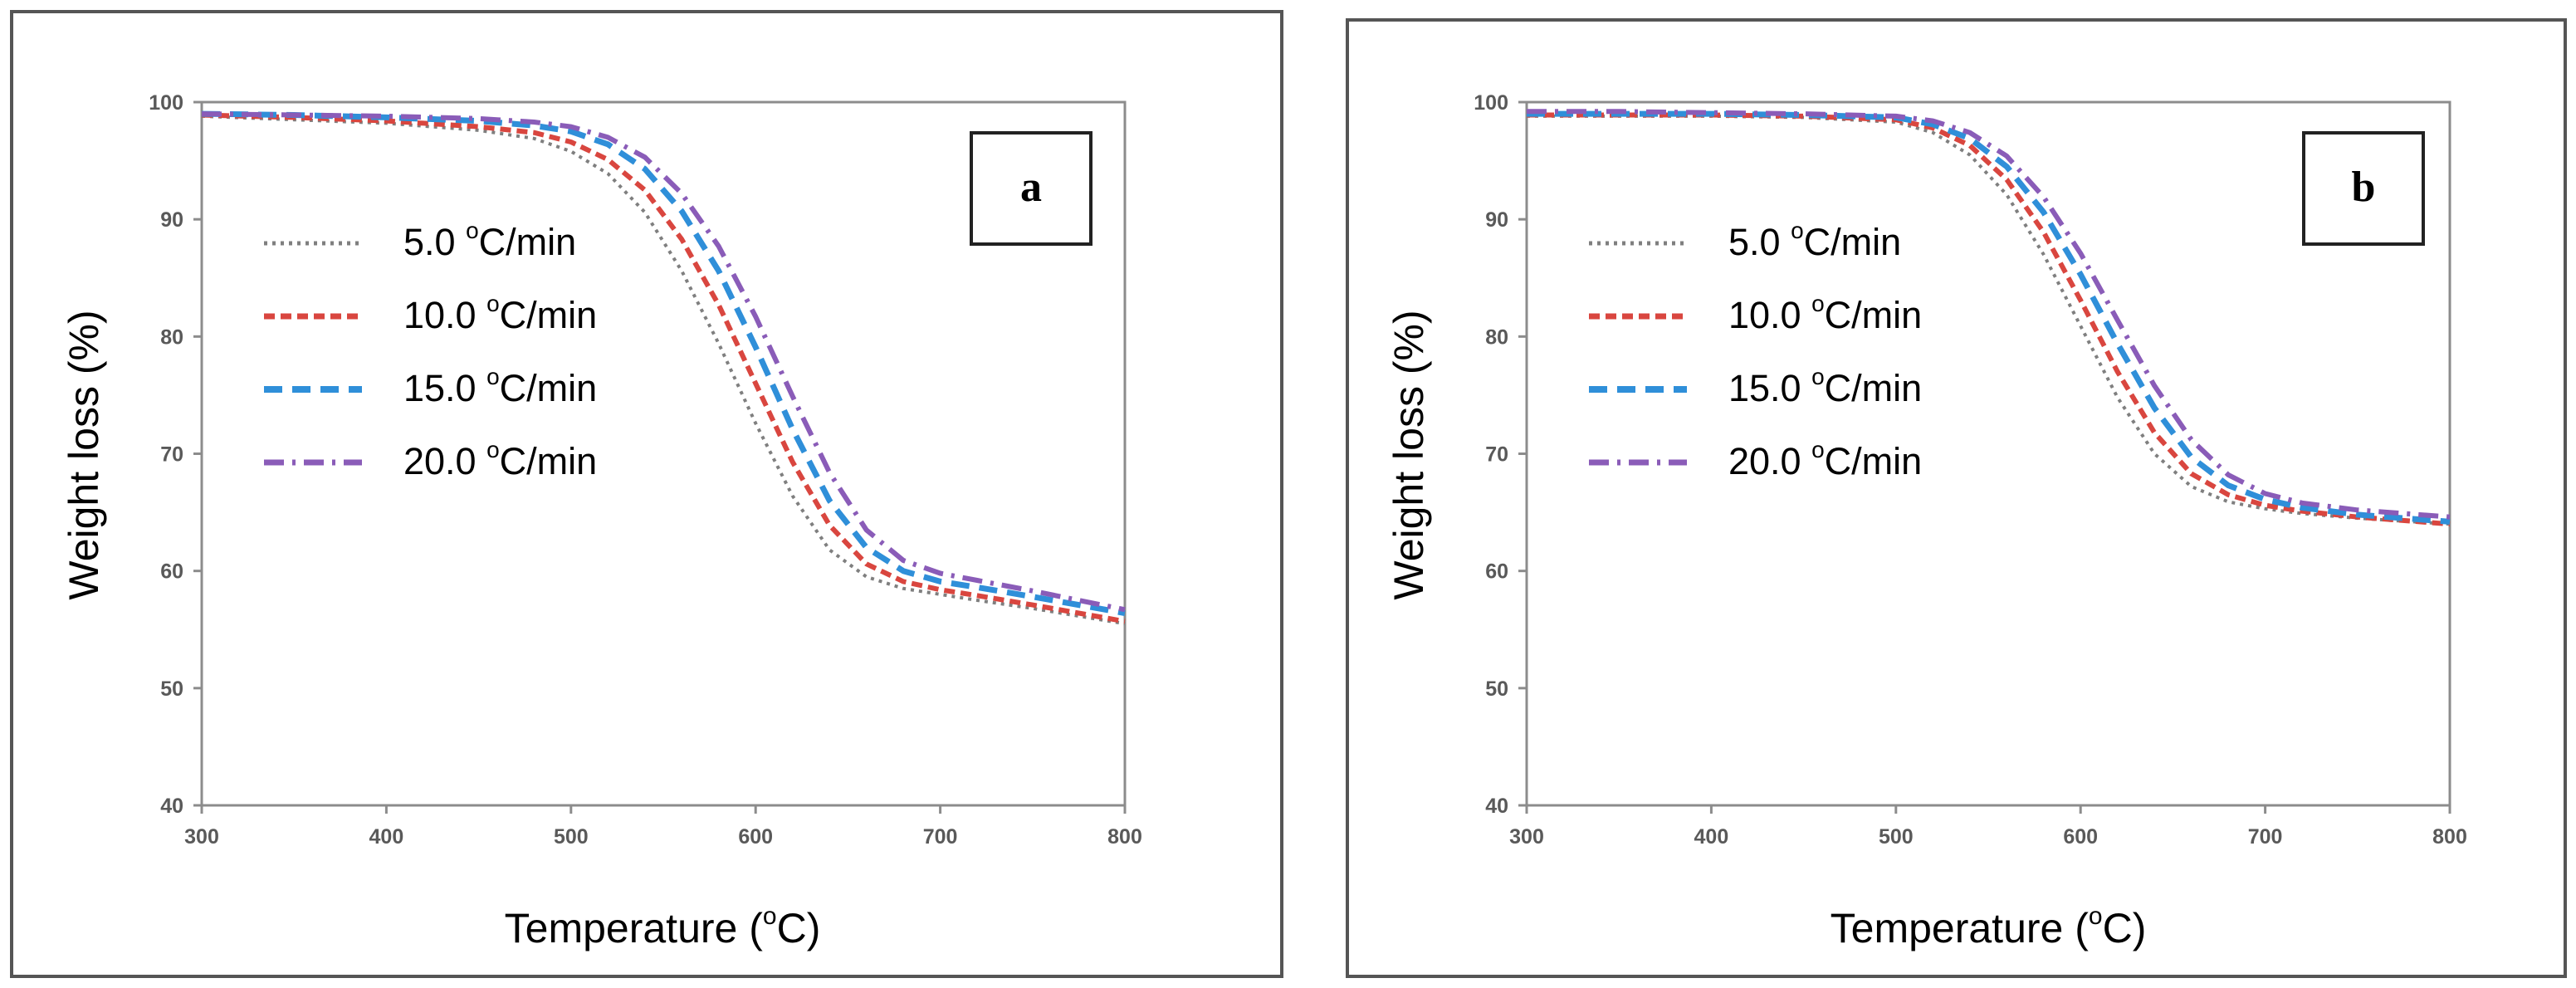 This screenshot has height=988, width=2576. I want to click on panel-a-x-ticks: 300 400 500 600 700 800, so click(663, 827).